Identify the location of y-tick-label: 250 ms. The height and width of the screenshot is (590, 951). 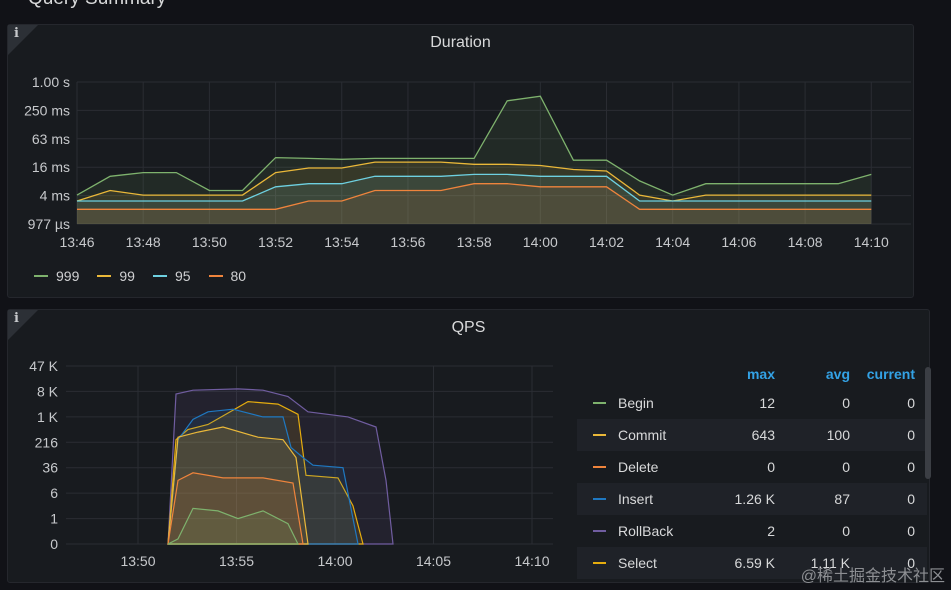
(47, 110).